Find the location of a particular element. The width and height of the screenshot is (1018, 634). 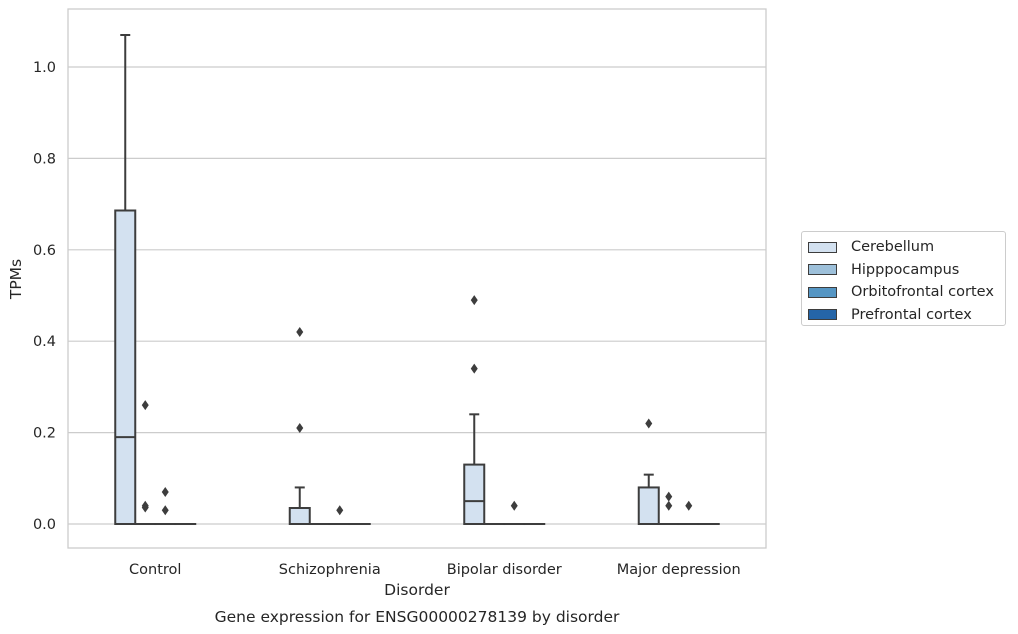

x-tick-label: Control is located at coordinates (155, 570).